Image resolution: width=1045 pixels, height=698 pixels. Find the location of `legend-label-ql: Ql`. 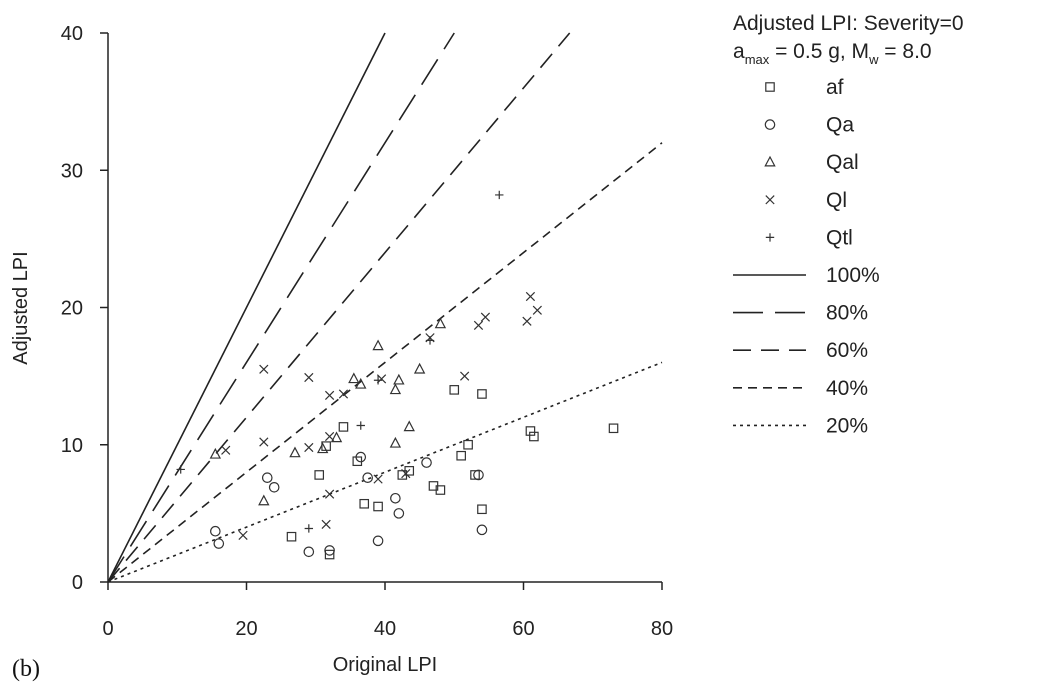

legend-label-ql: Ql is located at coordinates (836, 200).